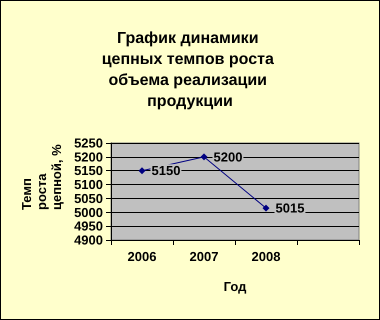 The width and height of the screenshot is (380, 320). What do you see at coordinates (228, 156) in the screenshot?
I see `data-label: 5200` at bounding box center [228, 156].